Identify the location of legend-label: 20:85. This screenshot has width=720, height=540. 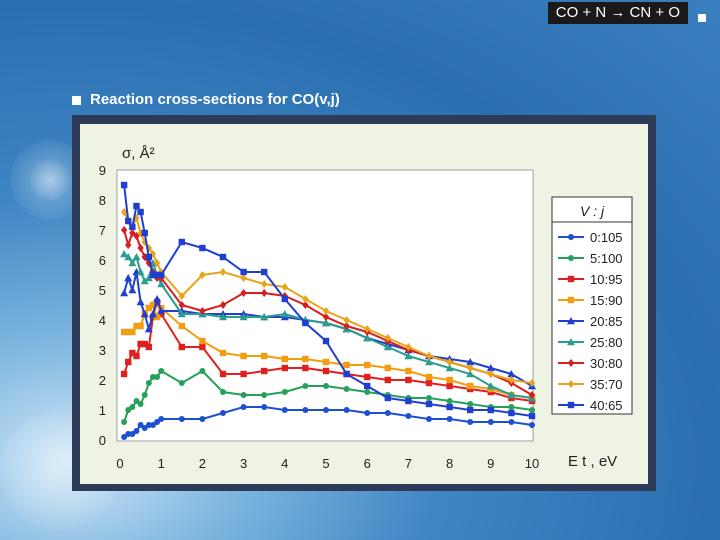
(606, 321).